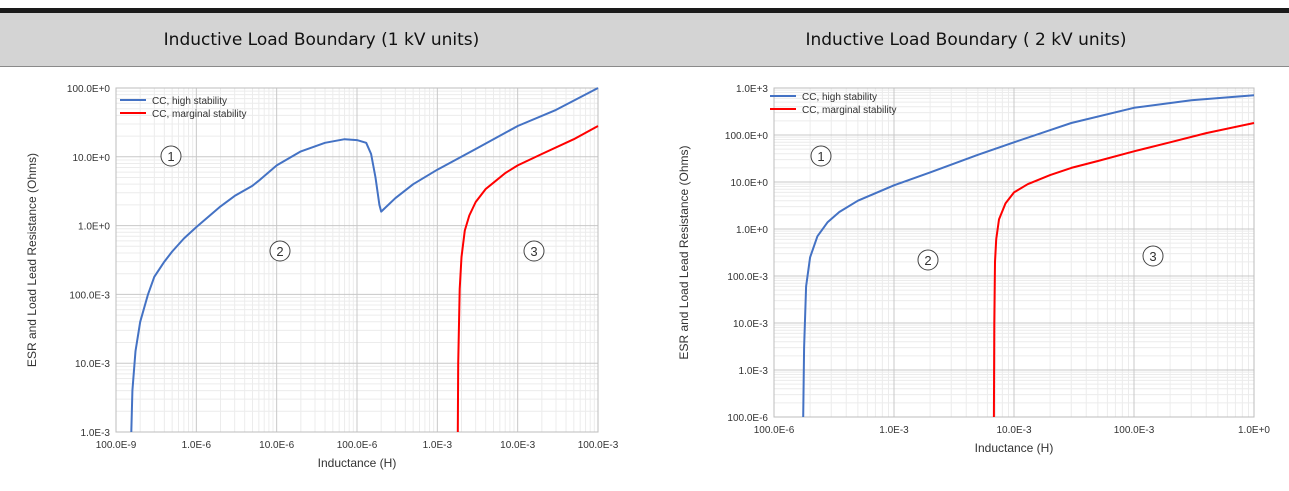 Image resolution: width=1289 pixels, height=491 pixels. I want to click on header-top-rule, so click(644, 10).